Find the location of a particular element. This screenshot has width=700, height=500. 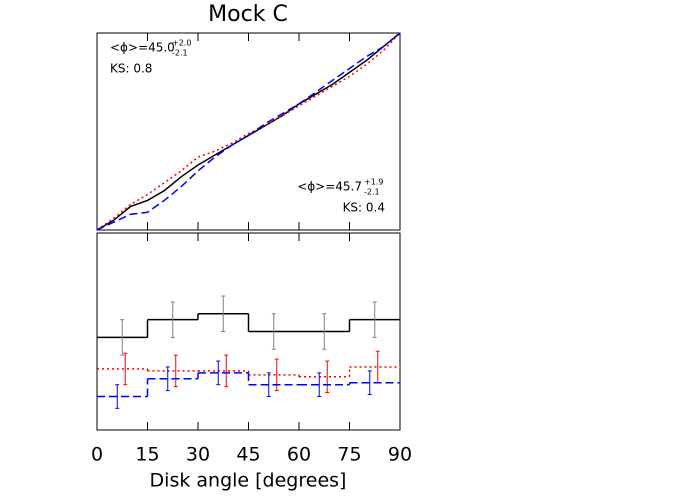

x-tick-label: 15 is located at coordinates (147, 455).